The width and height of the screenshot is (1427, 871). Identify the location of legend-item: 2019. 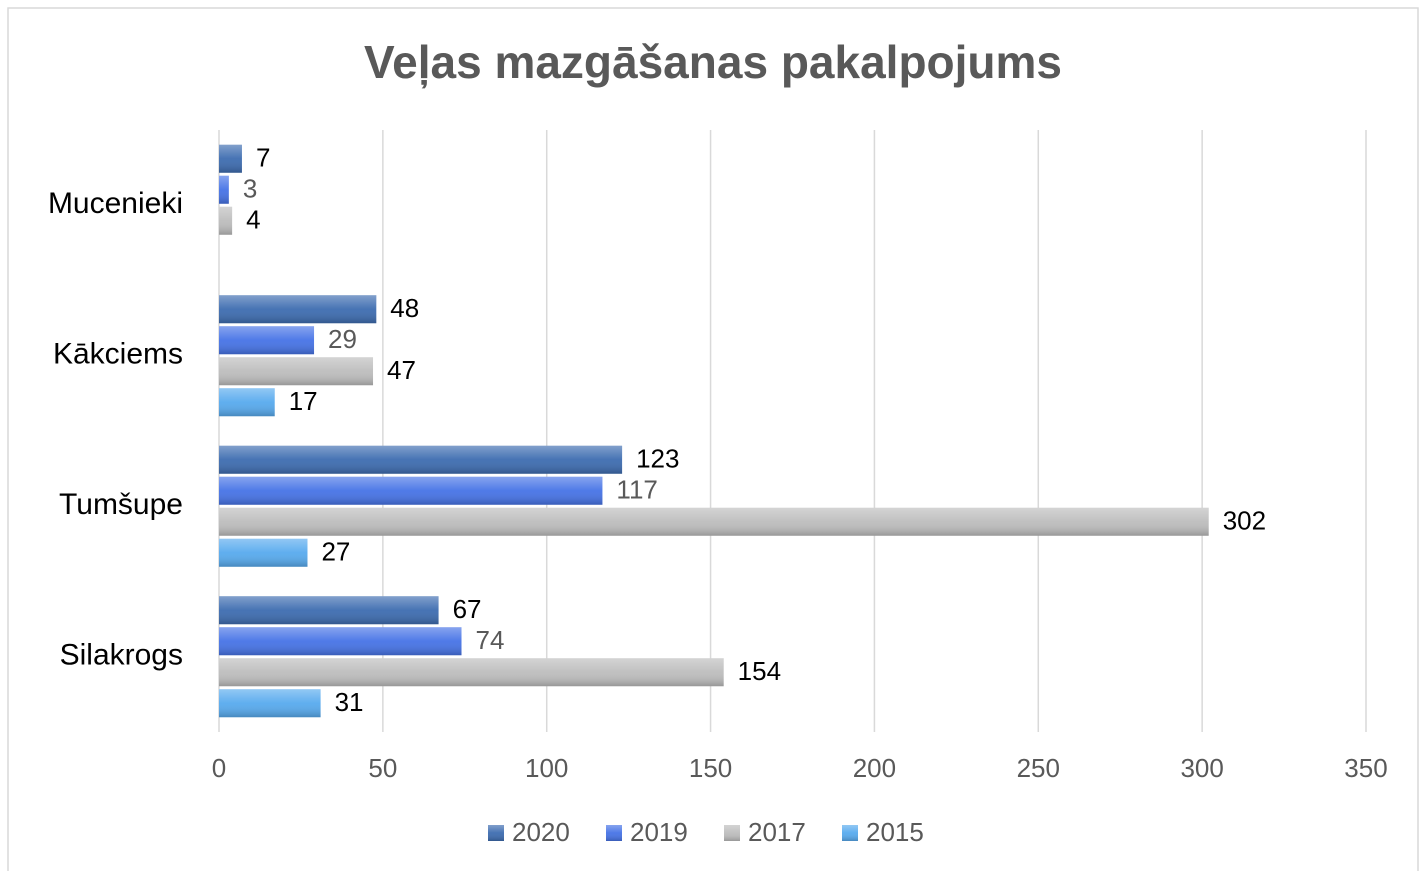
(647, 832).